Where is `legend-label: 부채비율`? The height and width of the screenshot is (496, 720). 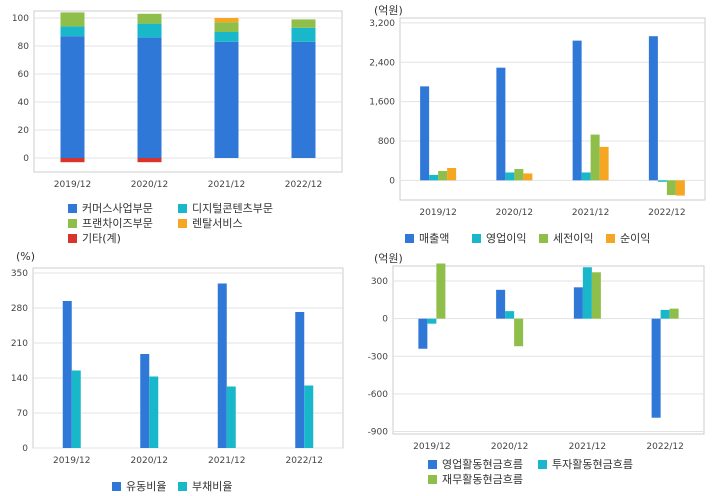 legend-label: 부채비율 is located at coordinates (212, 486).